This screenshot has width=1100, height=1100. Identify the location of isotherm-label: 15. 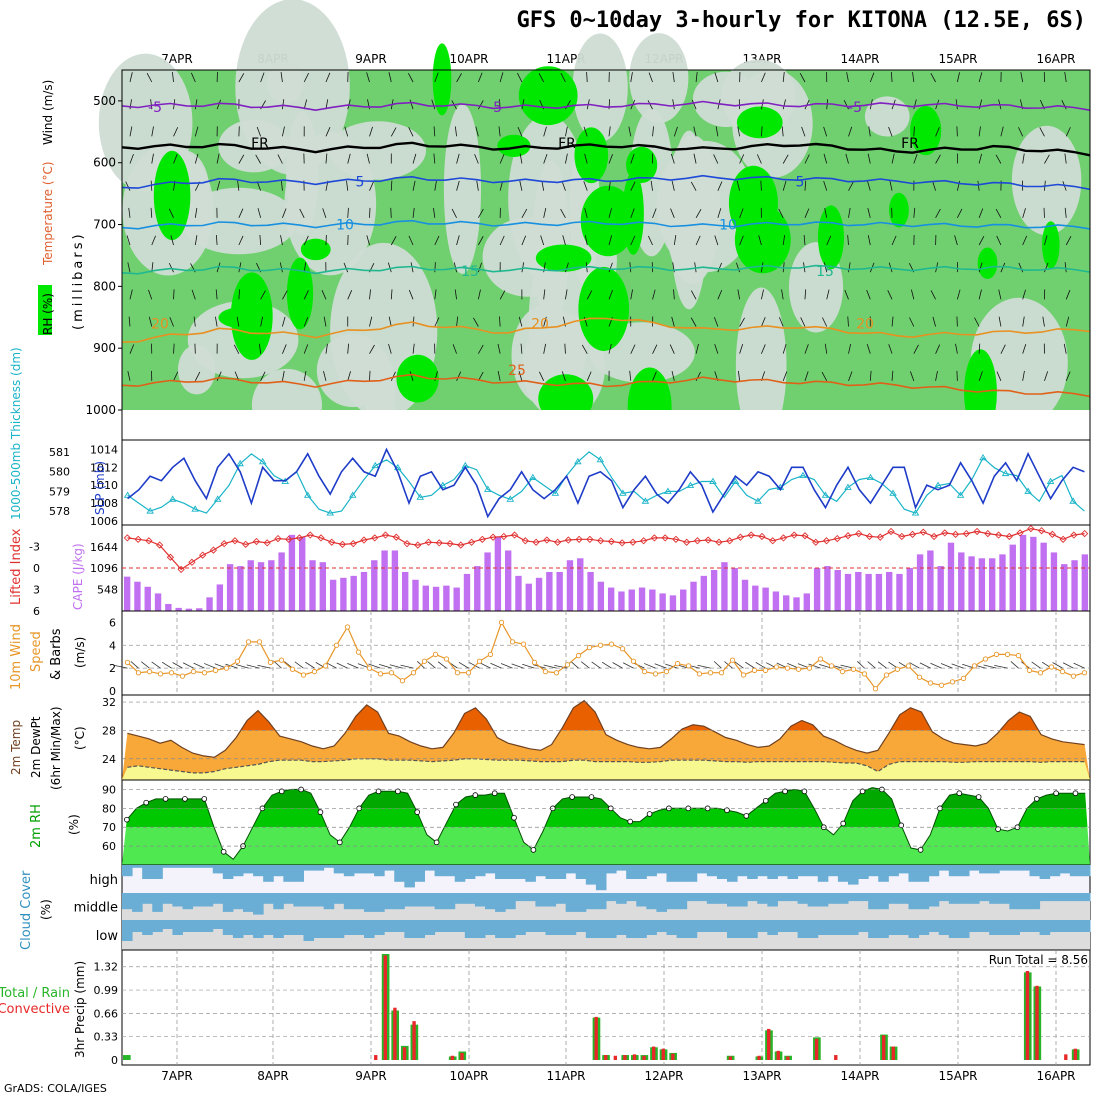
(470, 272).